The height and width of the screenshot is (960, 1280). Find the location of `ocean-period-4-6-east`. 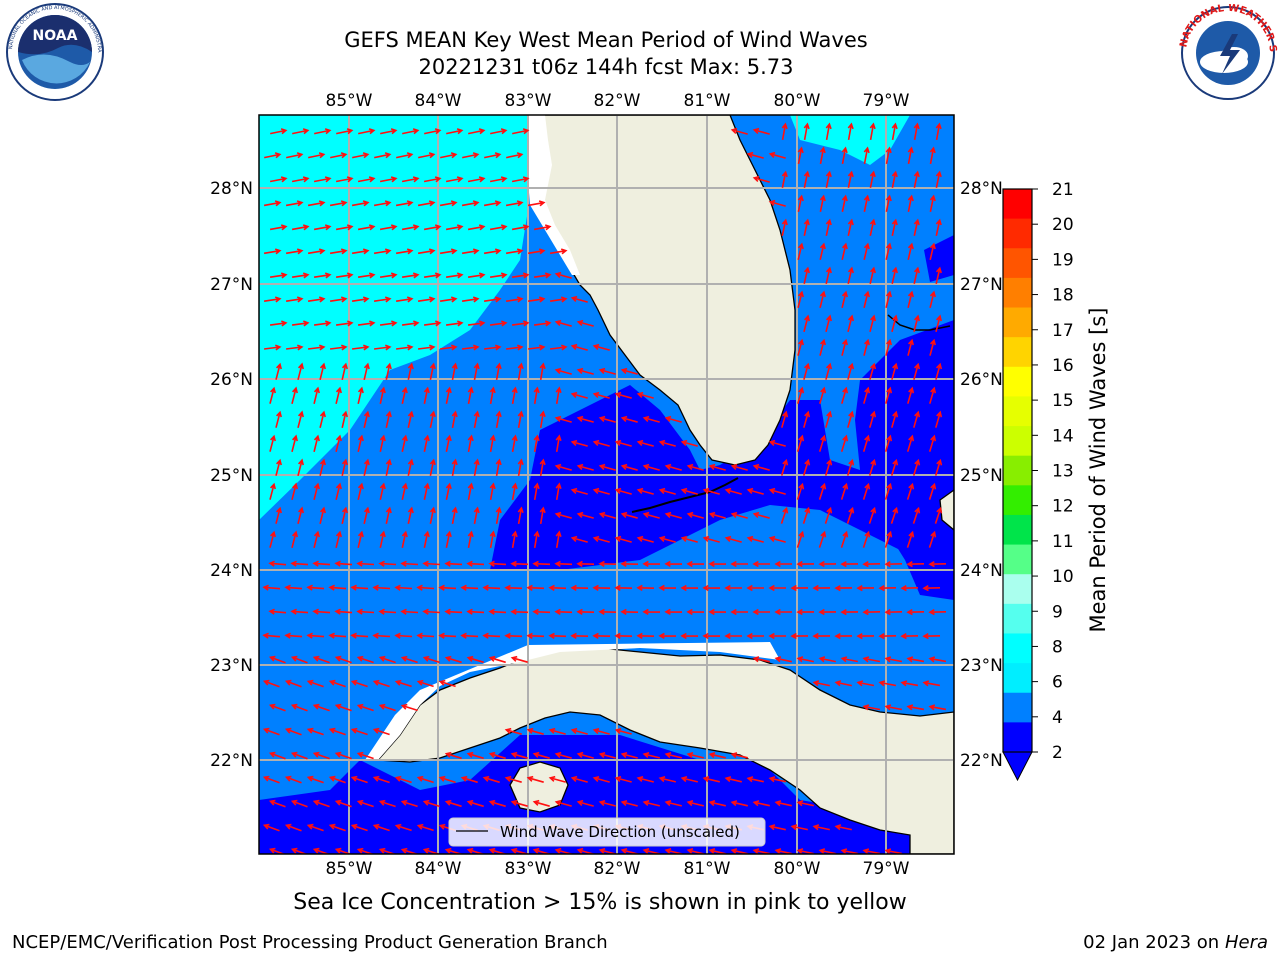

ocean-period-4-6-east is located at coordinates (850, 140).